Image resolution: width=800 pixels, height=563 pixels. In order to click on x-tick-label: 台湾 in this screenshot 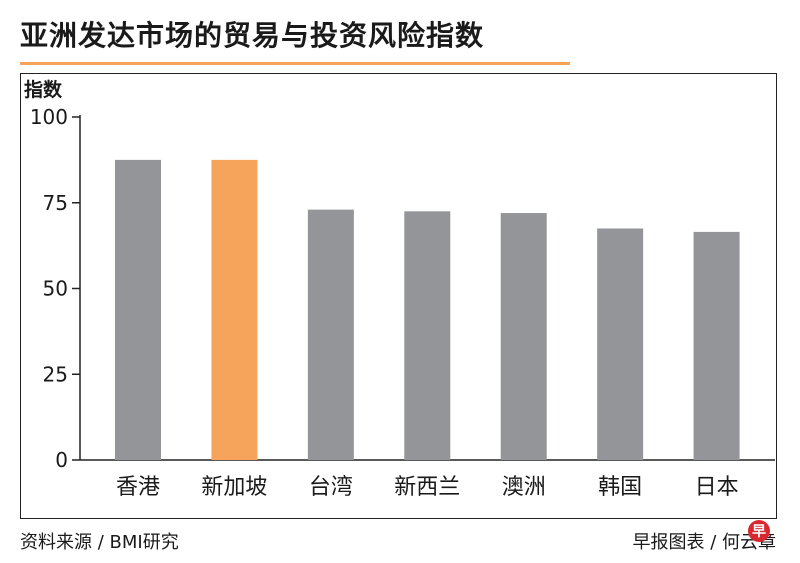, I will do `click(331, 487)`.